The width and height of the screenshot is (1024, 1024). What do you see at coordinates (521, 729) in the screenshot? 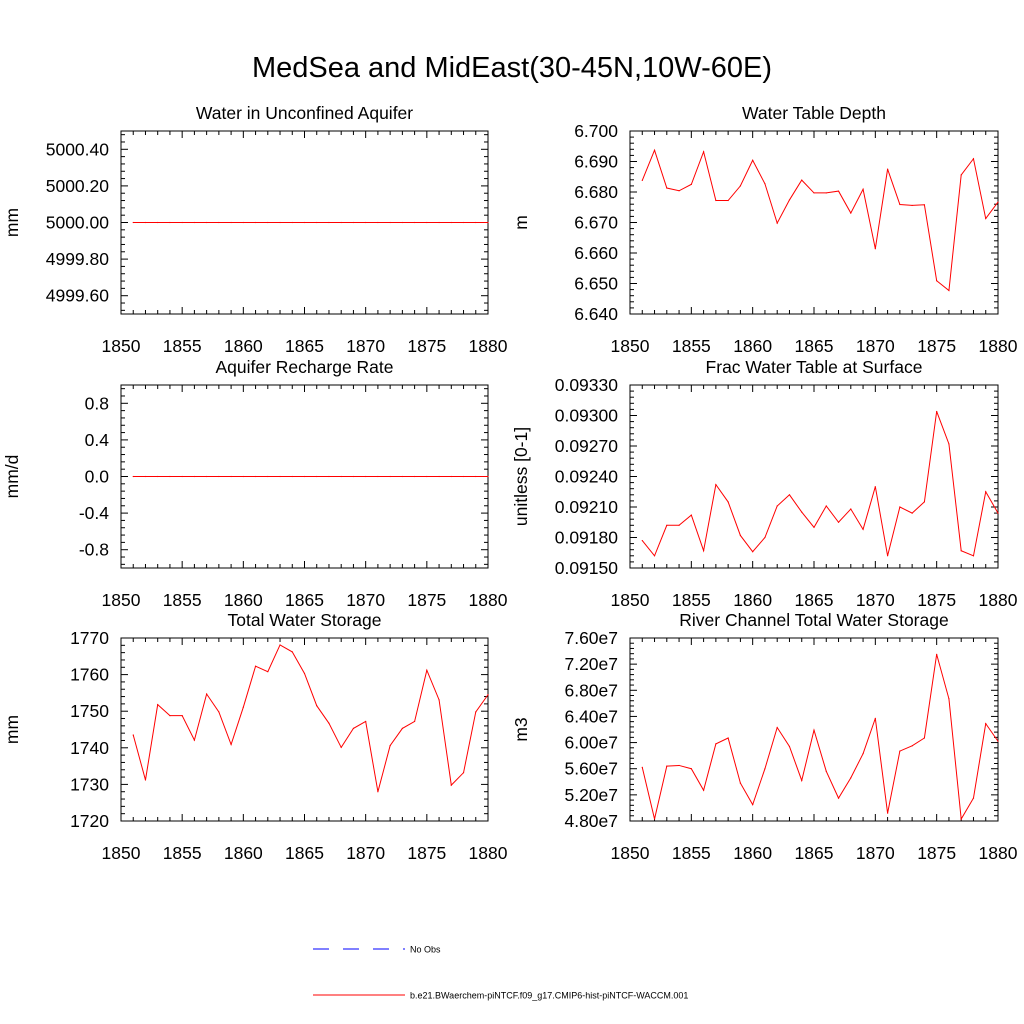
I see `y-axis-label: m3` at bounding box center [521, 729].